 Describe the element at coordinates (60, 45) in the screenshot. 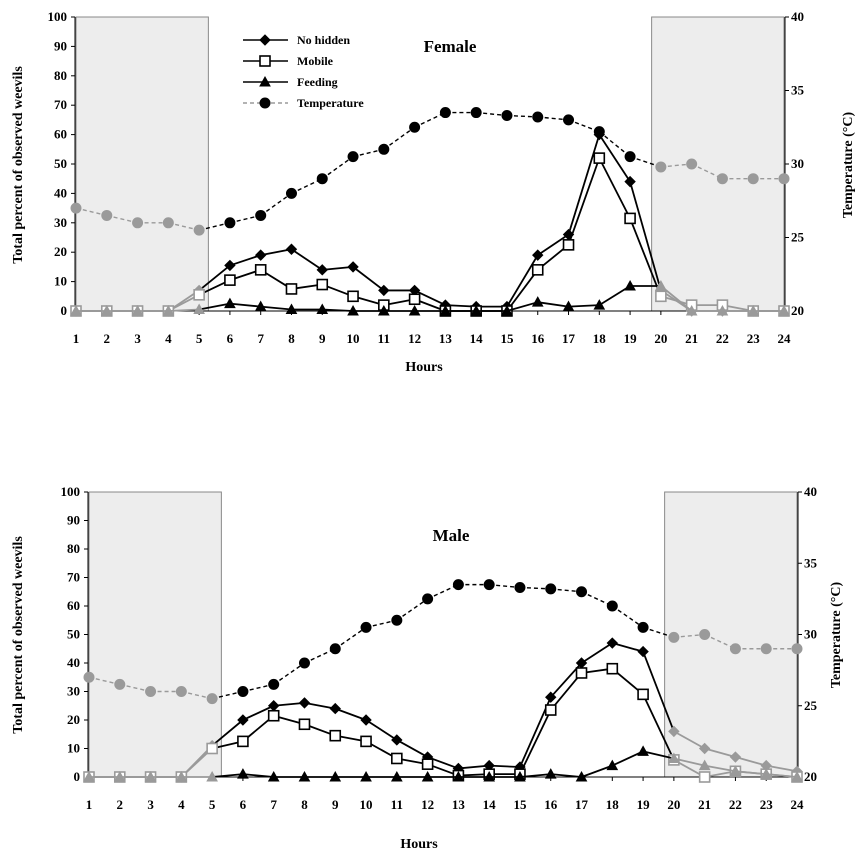

I see `y-tick-label: 90` at that location.